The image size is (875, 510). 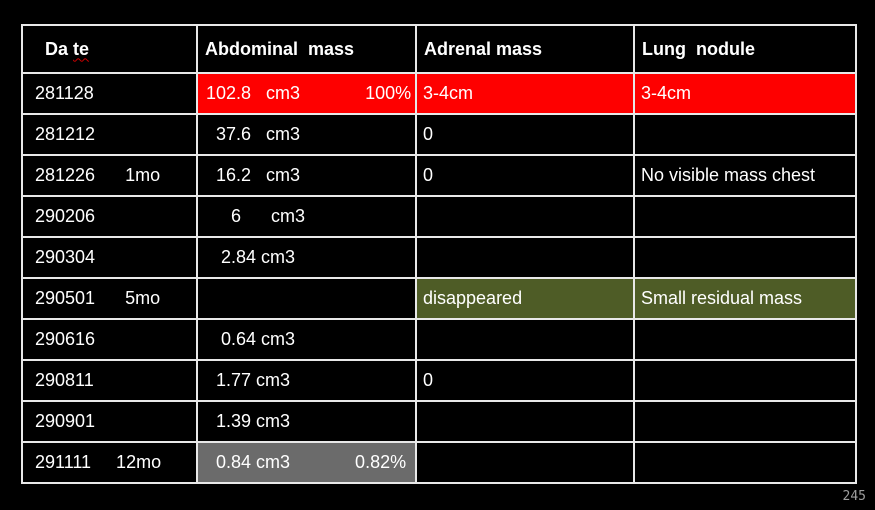 What do you see at coordinates (109, 93) in the screenshot?
I see `cell-date: 281128` at bounding box center [109, 93].